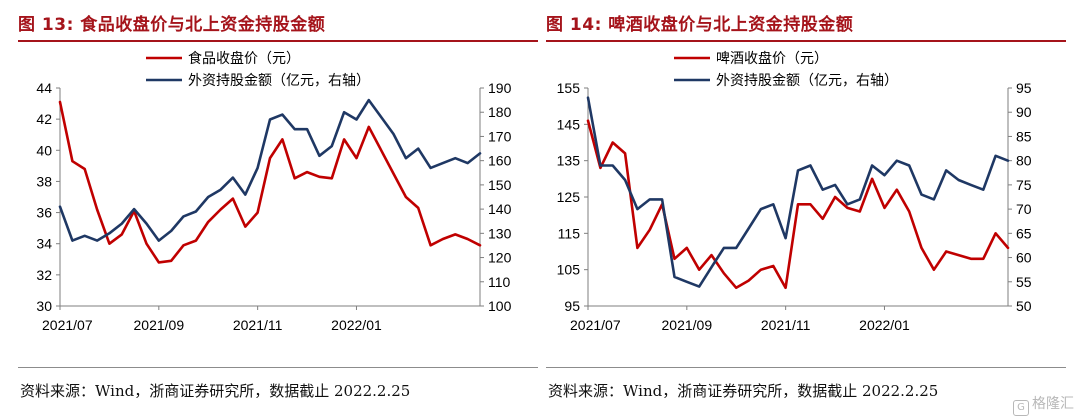  I want to click on y-left-tick-label: 32, so click(44, 275).